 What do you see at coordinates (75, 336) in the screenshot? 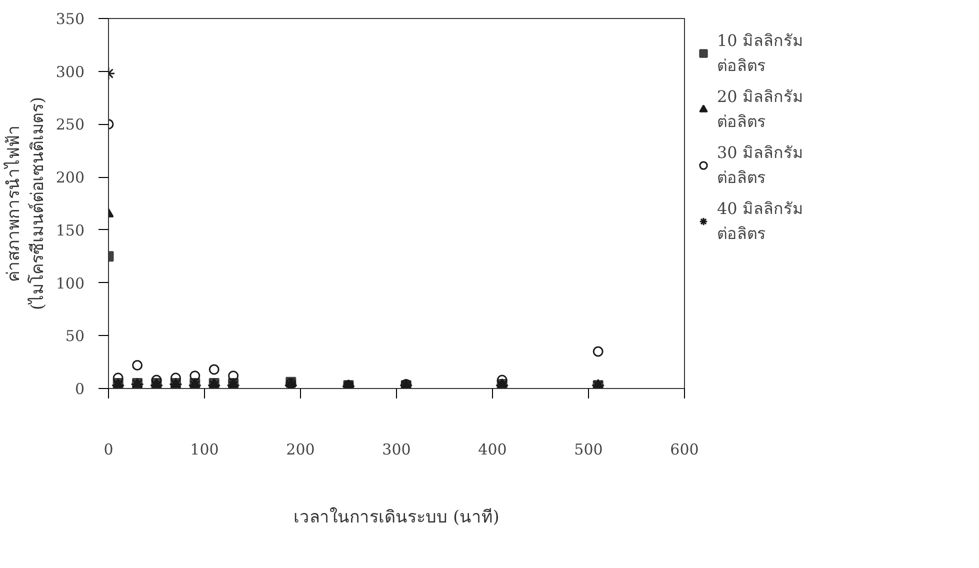
I see `y-tick-label: 50` at bounding box center [75, 336].